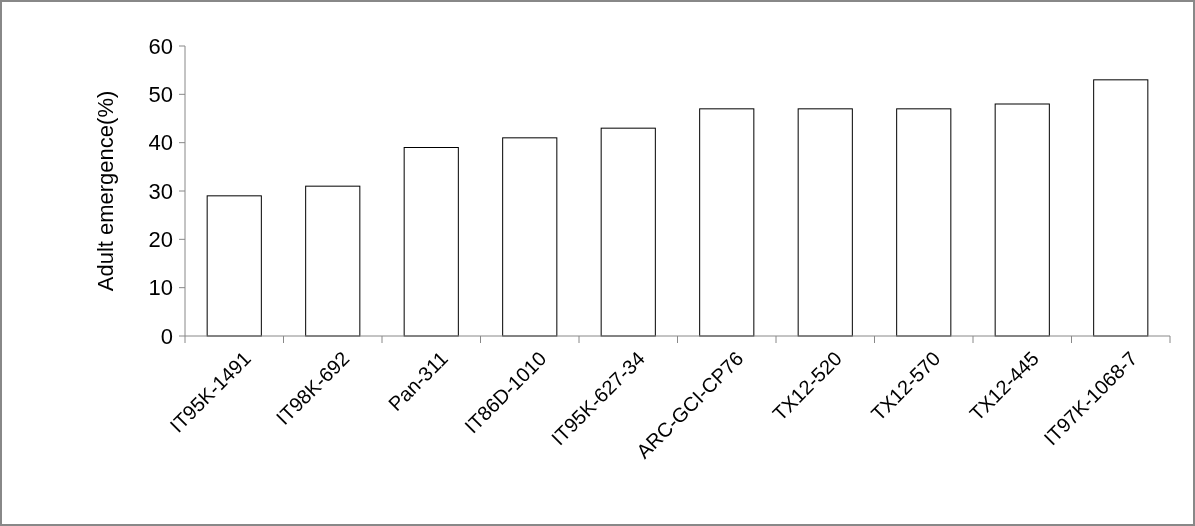 This screenshot has height=526, width=1195. Describe the element at coordinates (160, 288) in the screenshot. I see `y-tick-label: 10` at that location.